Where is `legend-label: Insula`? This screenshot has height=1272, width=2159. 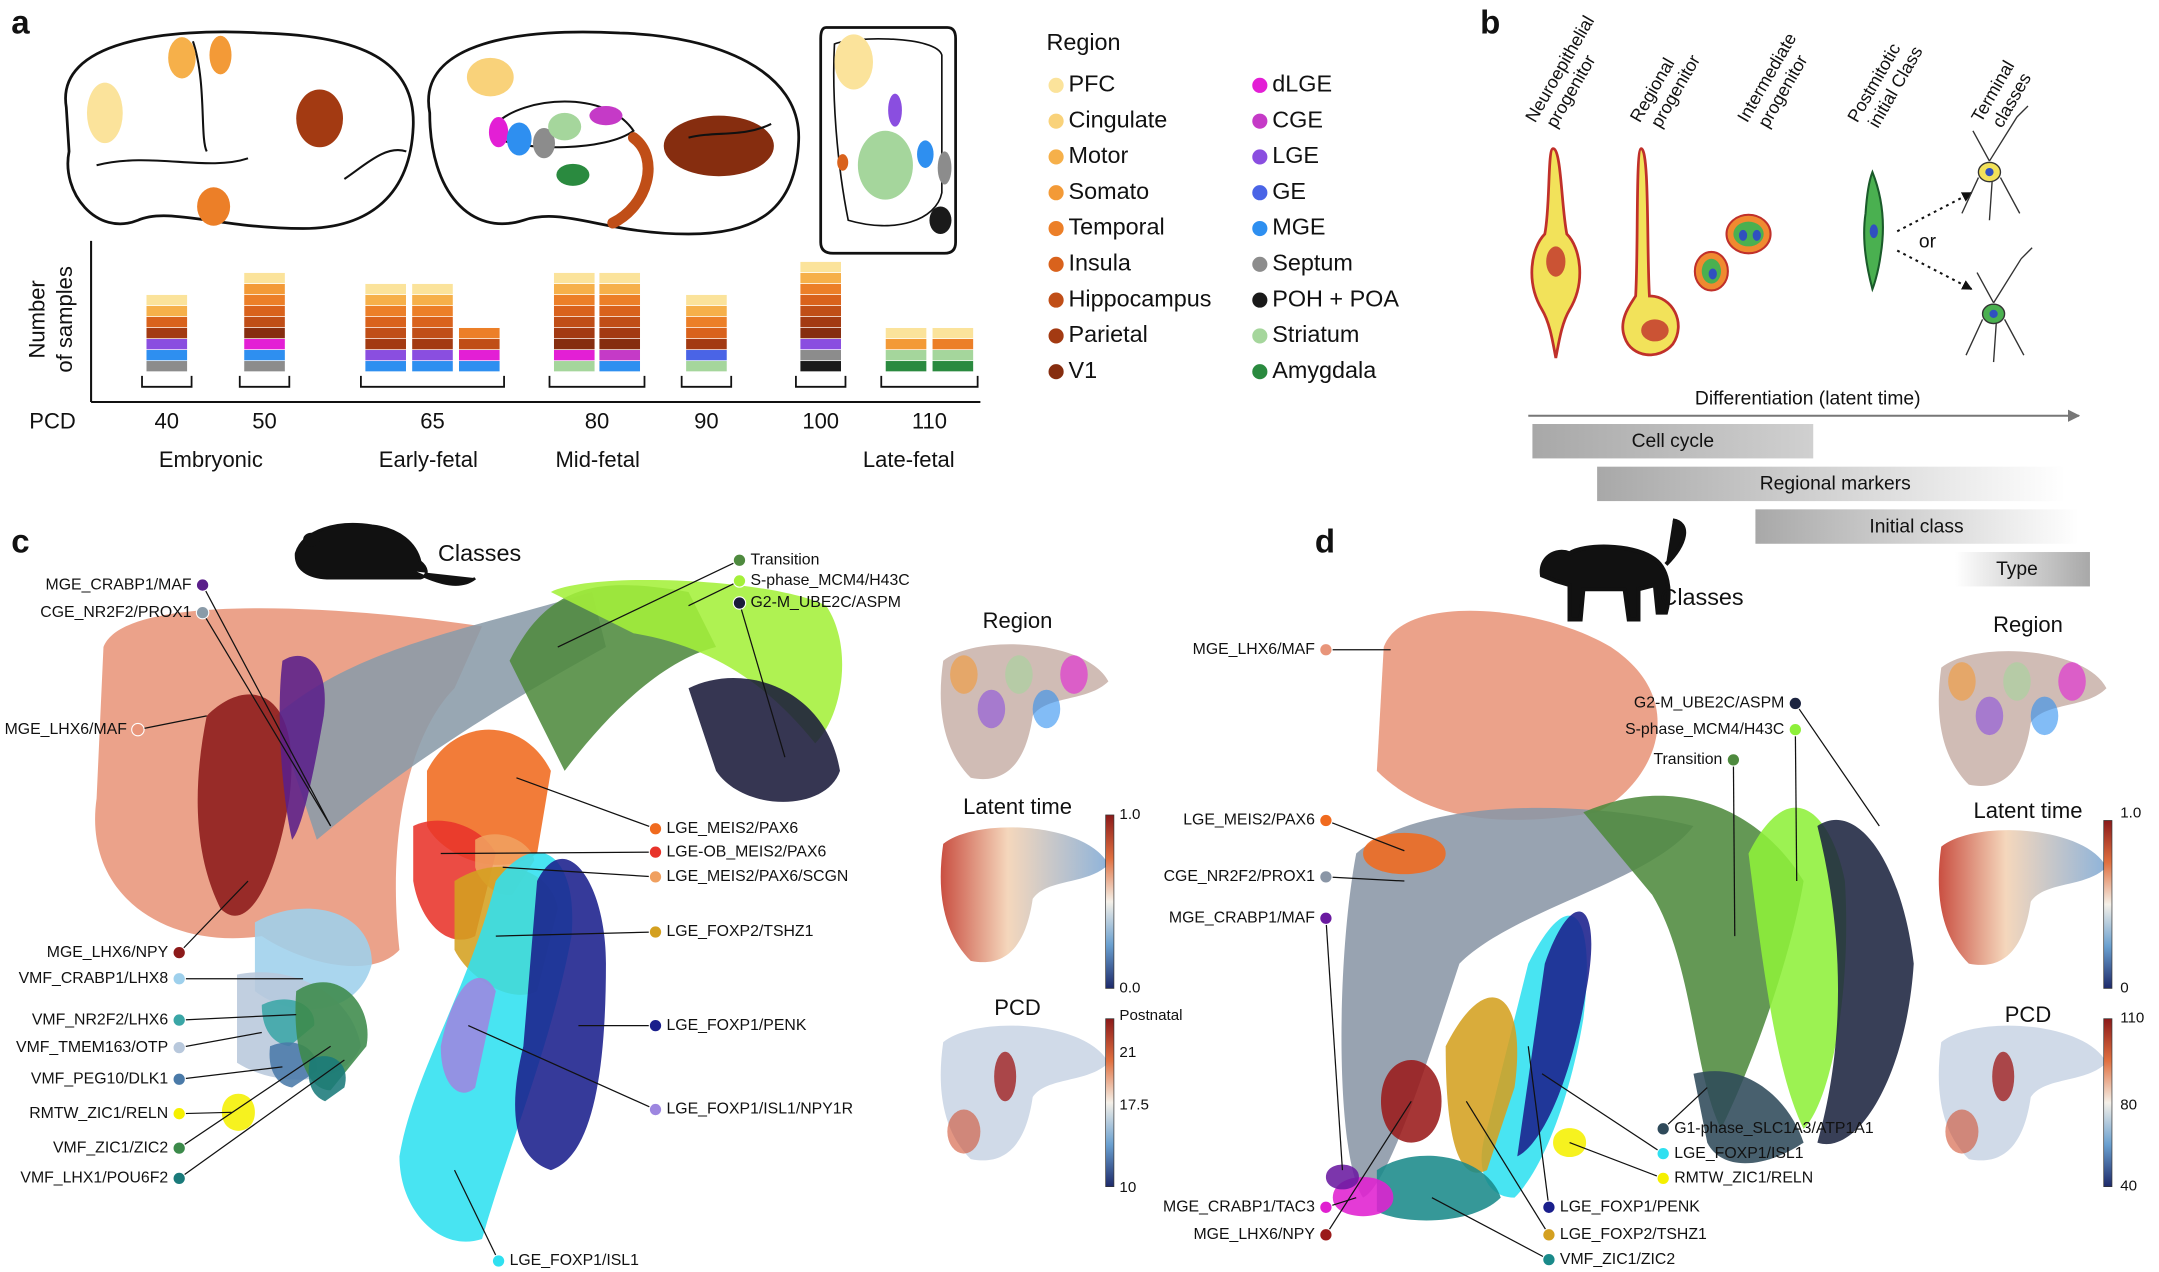
legend-label: Insula is located at coordinates (1099, 262).